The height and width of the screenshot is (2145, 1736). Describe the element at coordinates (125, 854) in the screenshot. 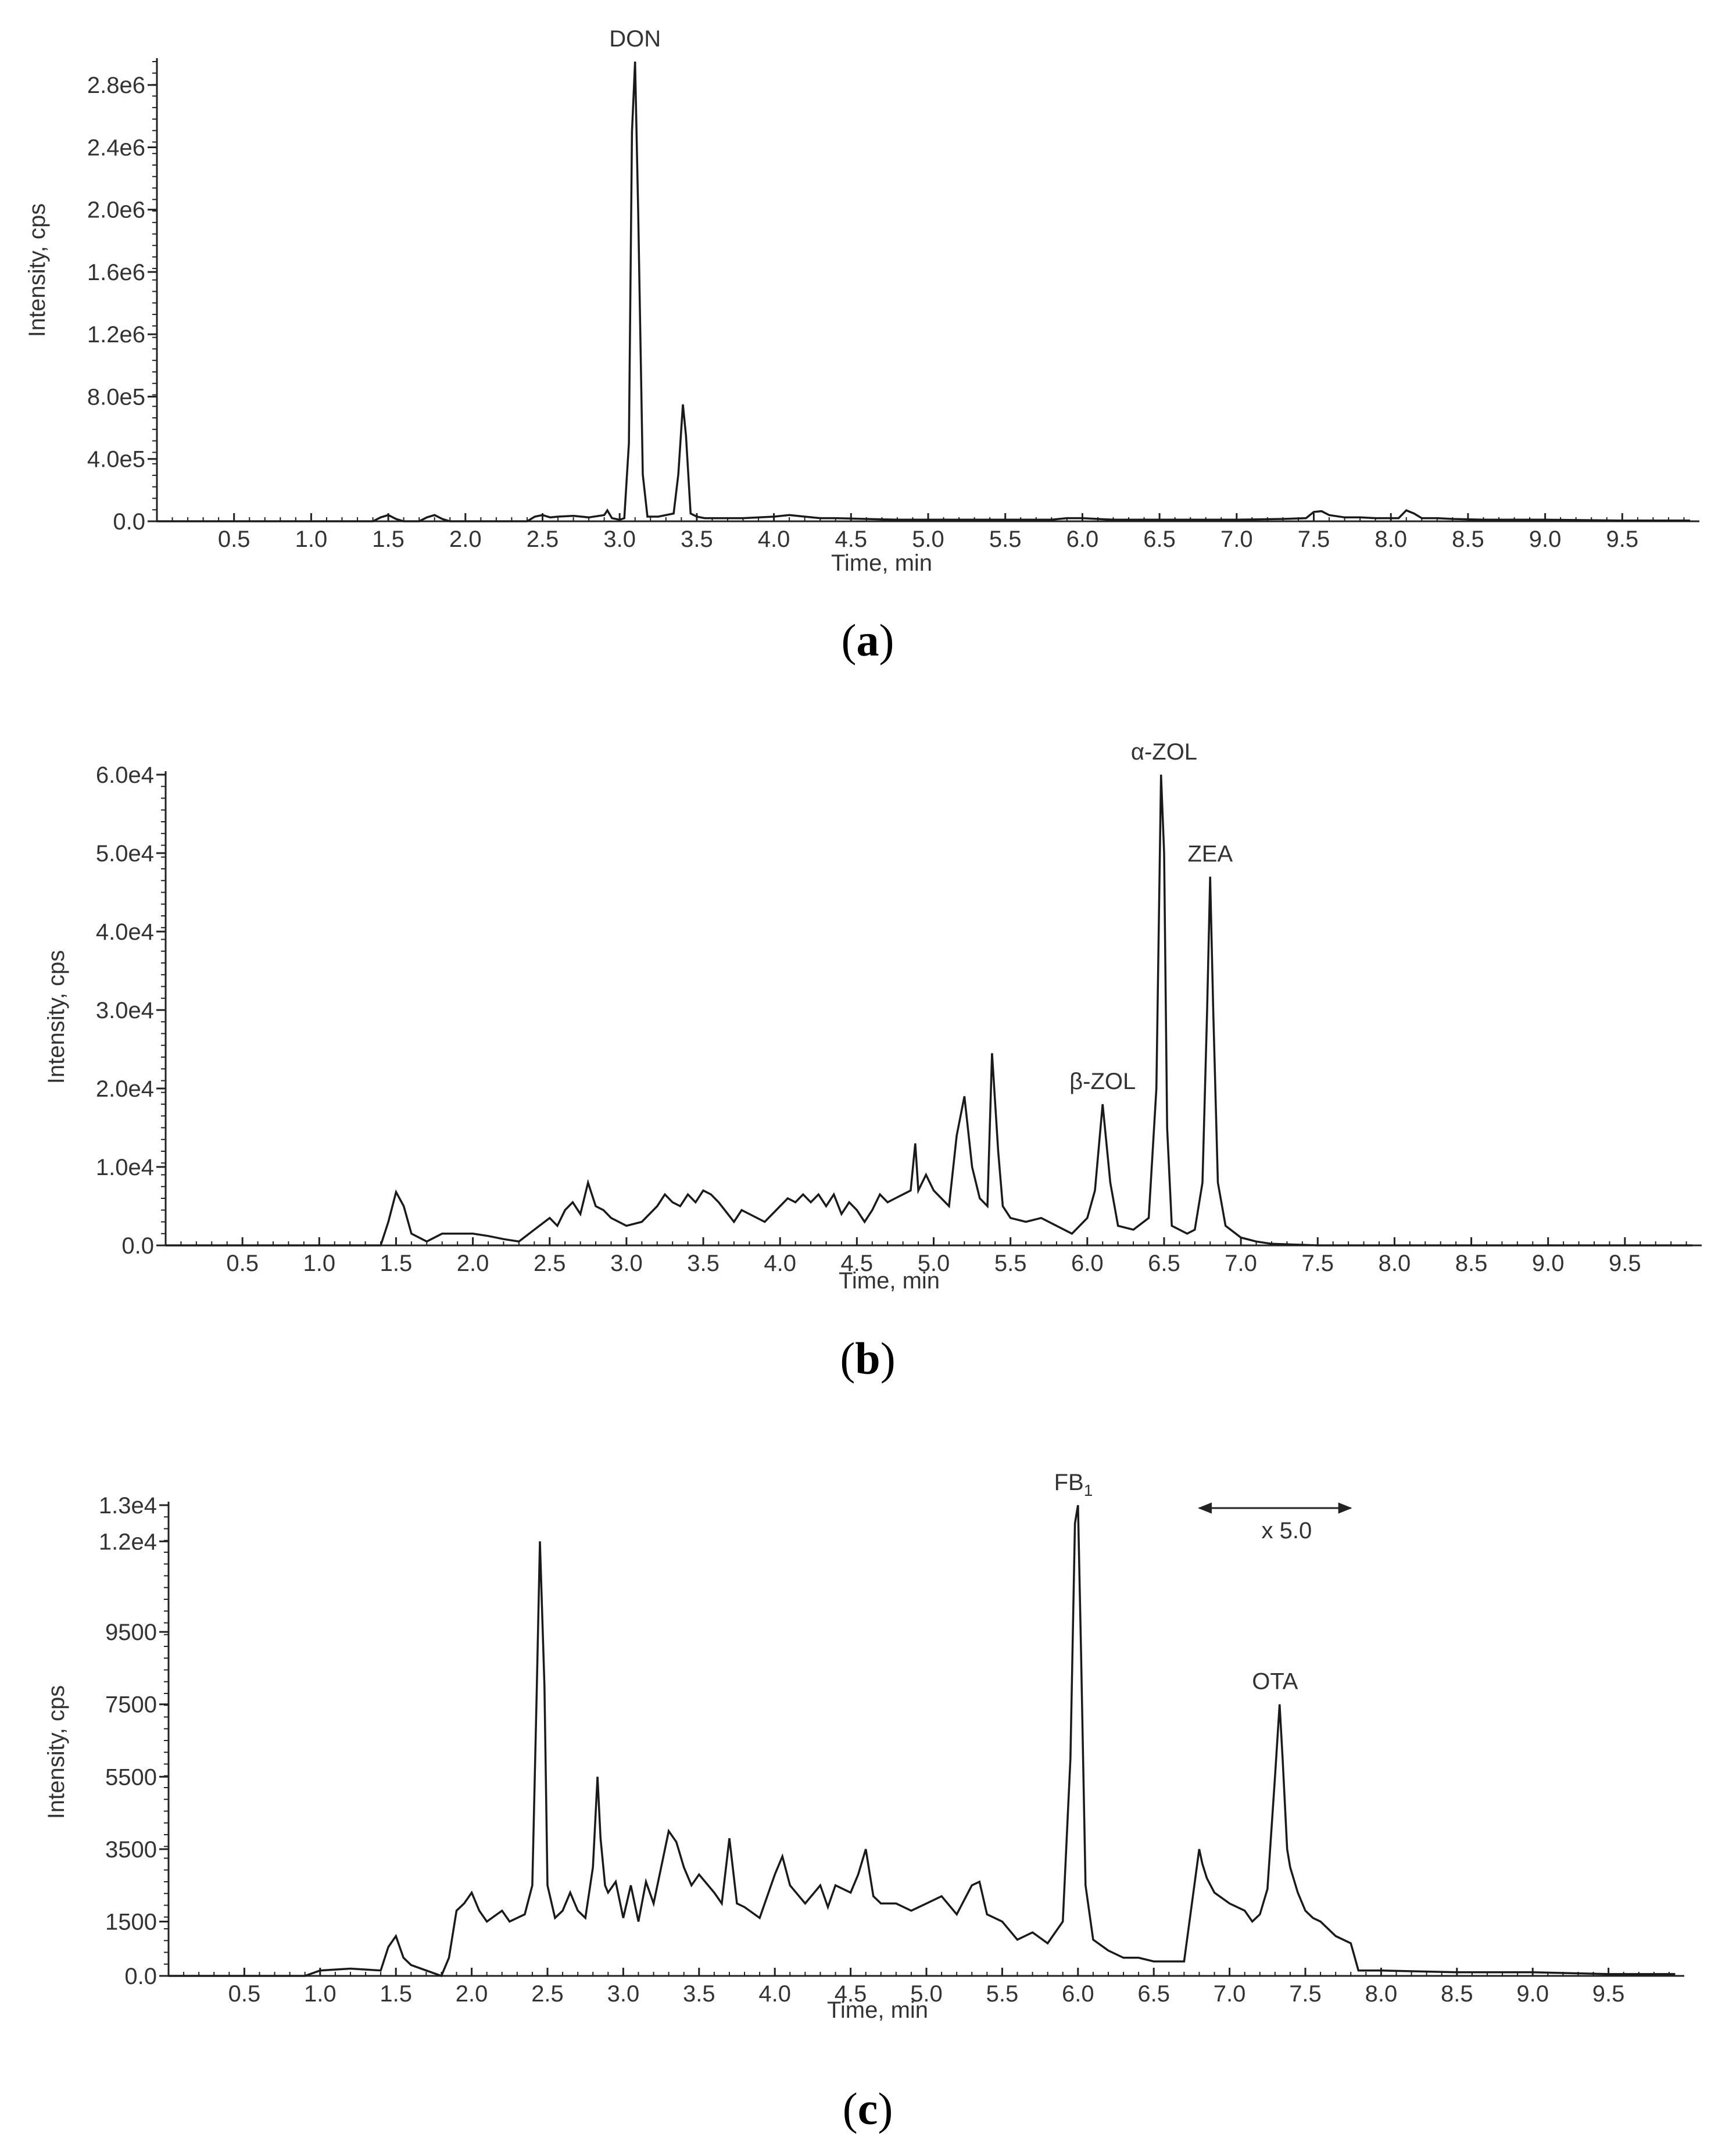

I see `y-tick-label: 5.0e4` at that location.